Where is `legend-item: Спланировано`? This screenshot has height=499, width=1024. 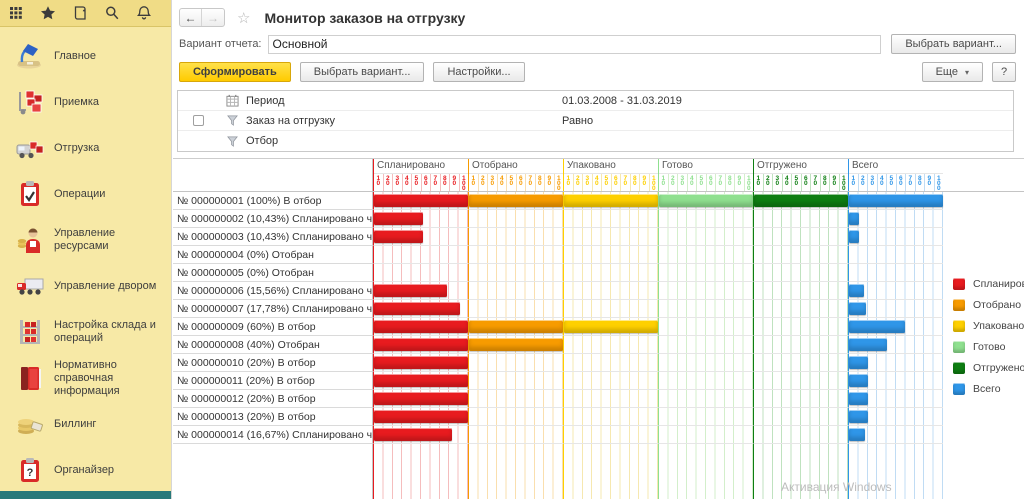
legend-item: Спланировано is located at coordinates (988, 284).